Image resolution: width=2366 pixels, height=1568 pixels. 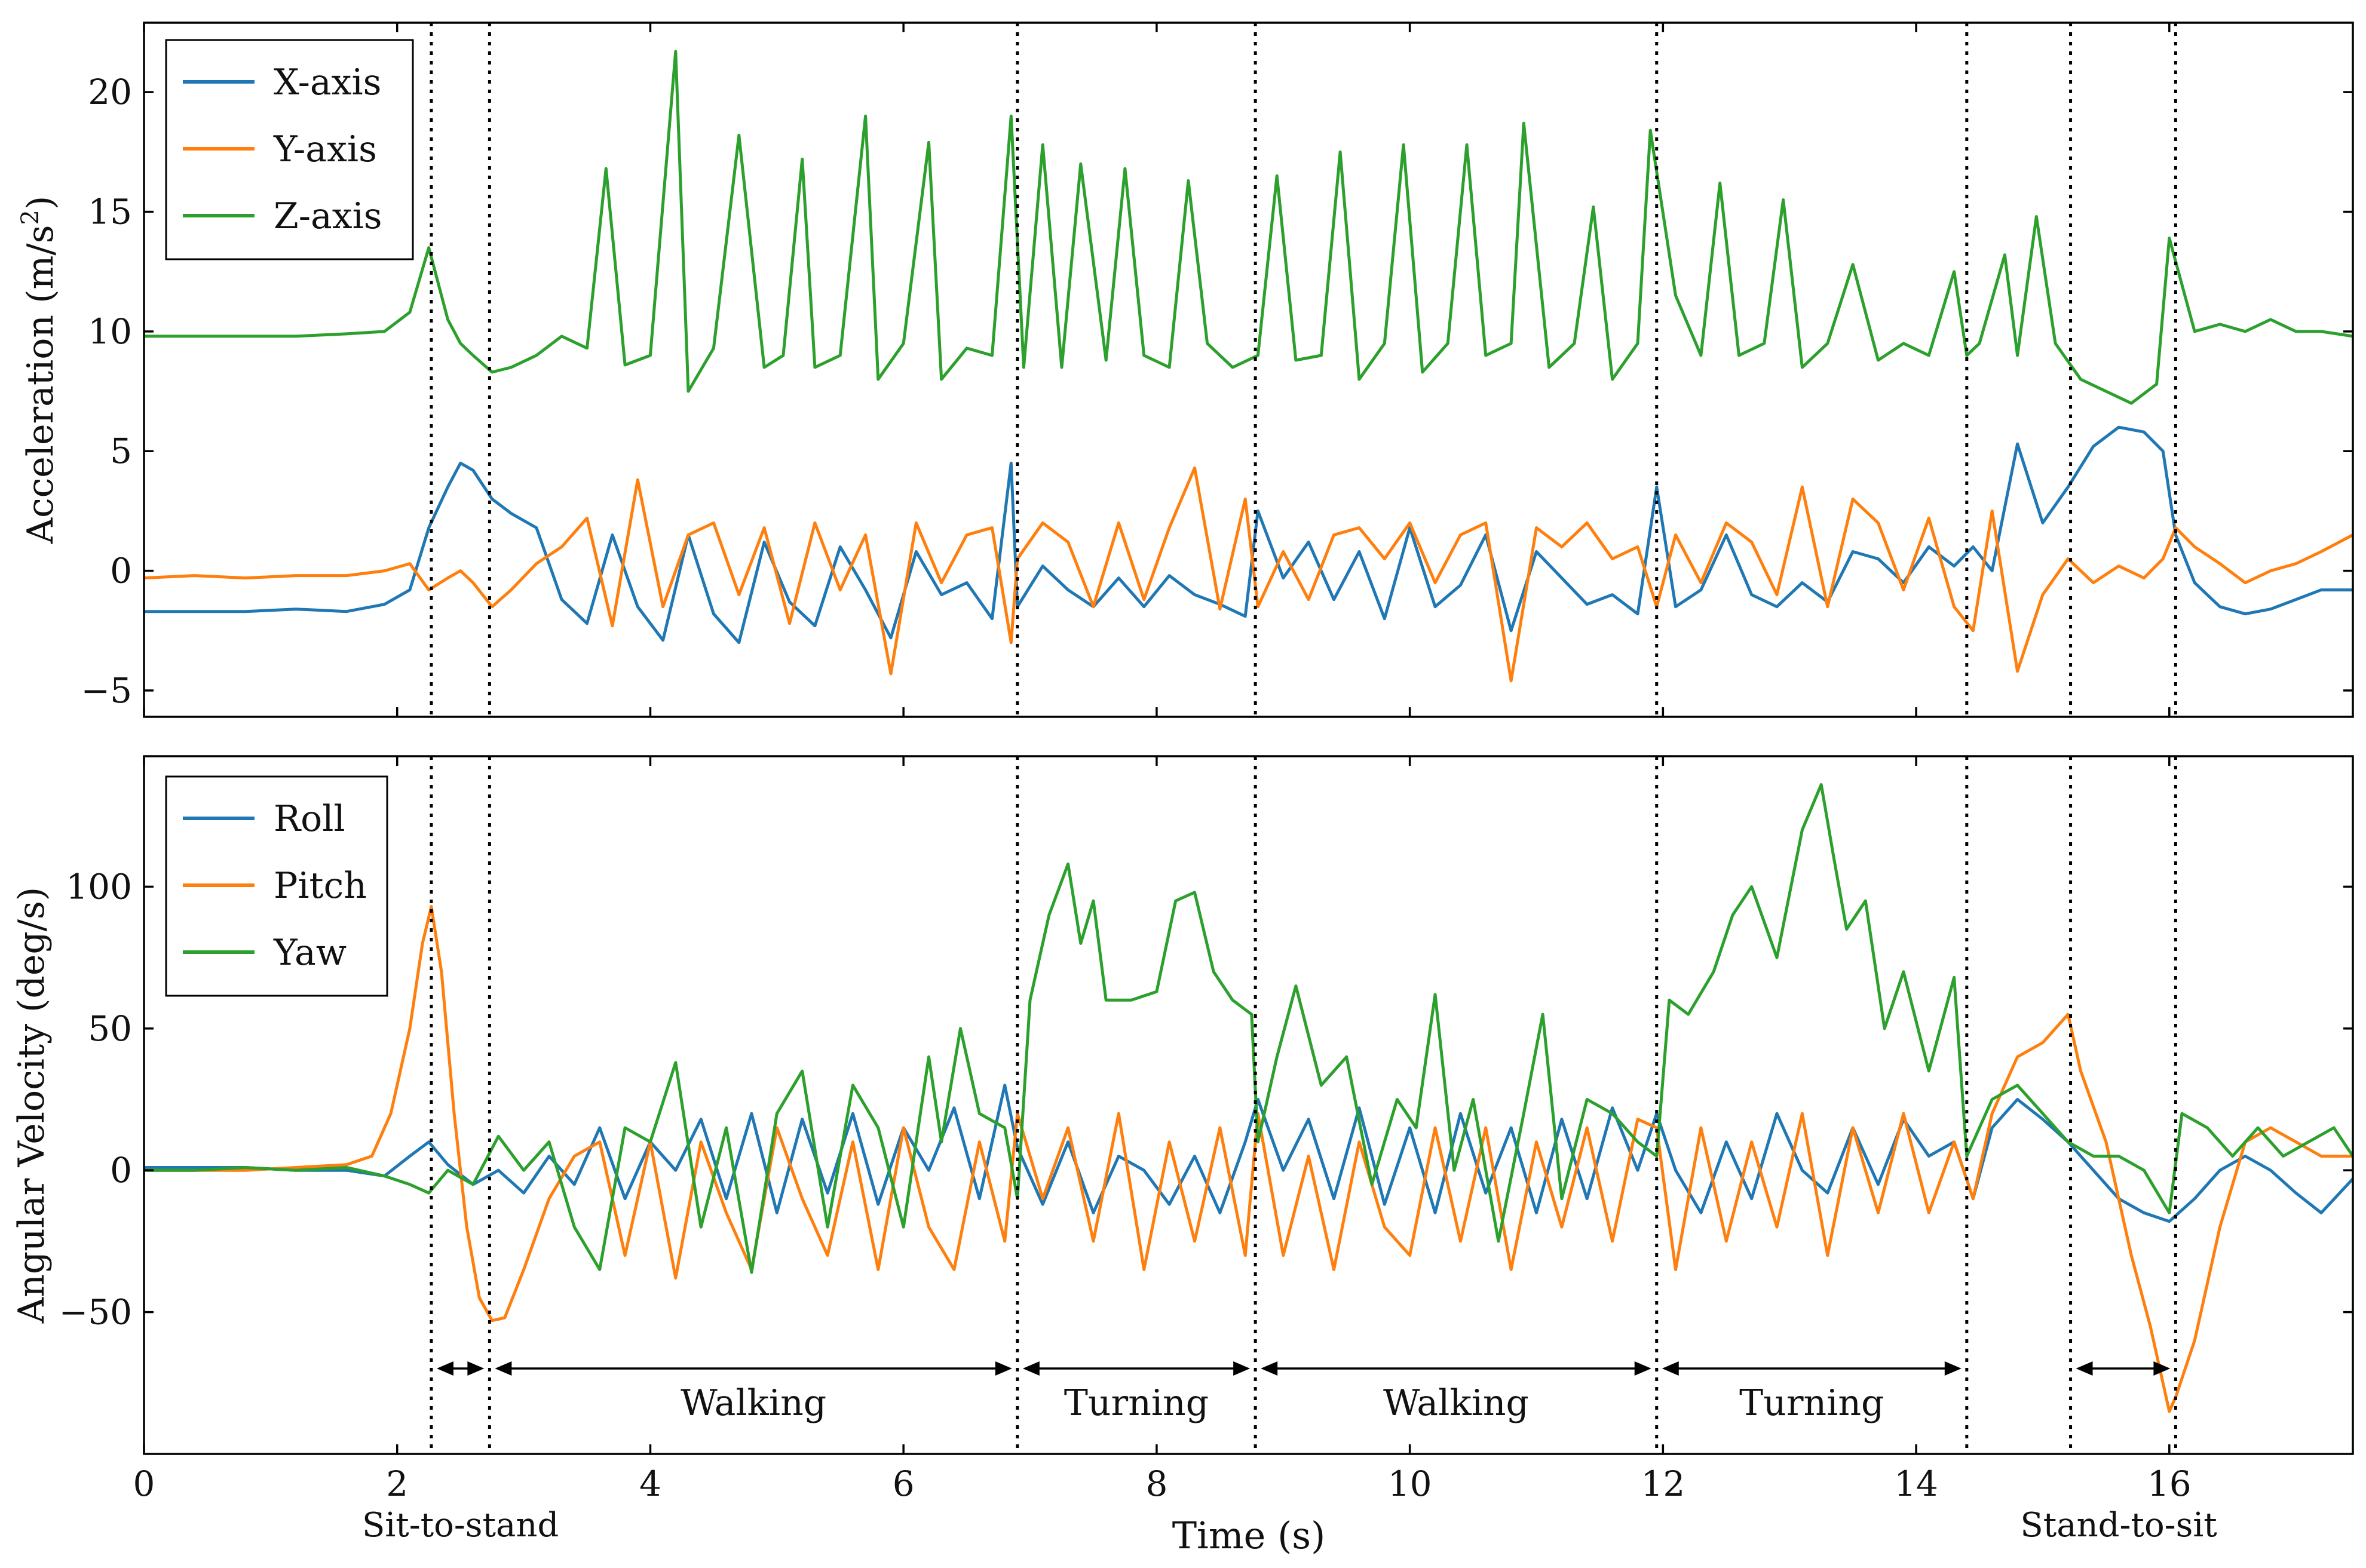 I want to click on angular-velocity-legend: Roll Pitch Yaw, so click(x=276, y=886).